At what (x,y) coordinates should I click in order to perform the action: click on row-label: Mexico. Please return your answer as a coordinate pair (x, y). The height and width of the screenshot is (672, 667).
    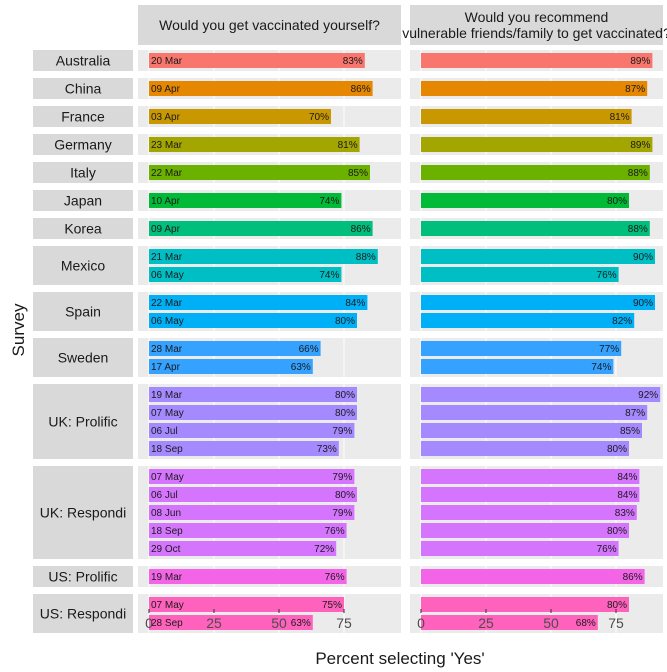
    Looking at the image, I should click on (83, 266).